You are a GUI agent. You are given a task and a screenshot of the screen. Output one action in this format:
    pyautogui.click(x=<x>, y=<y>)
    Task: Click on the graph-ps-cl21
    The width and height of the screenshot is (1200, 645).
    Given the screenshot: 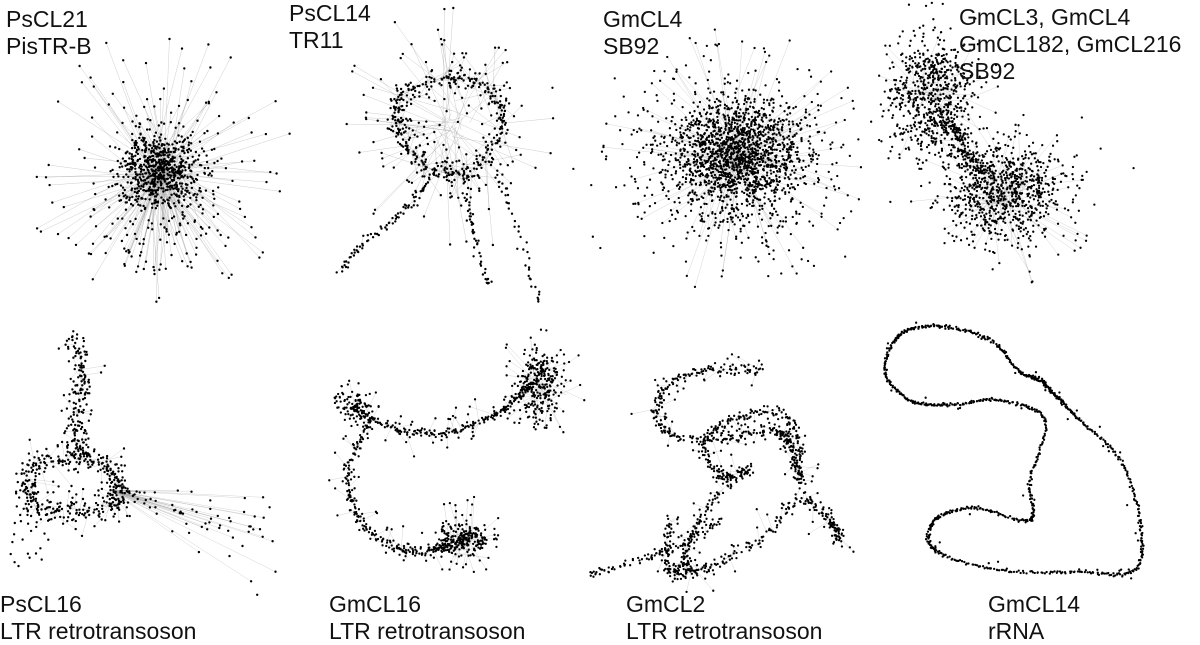 What is the action you would take?
    pyautogui.click(x=163, y=170)
    